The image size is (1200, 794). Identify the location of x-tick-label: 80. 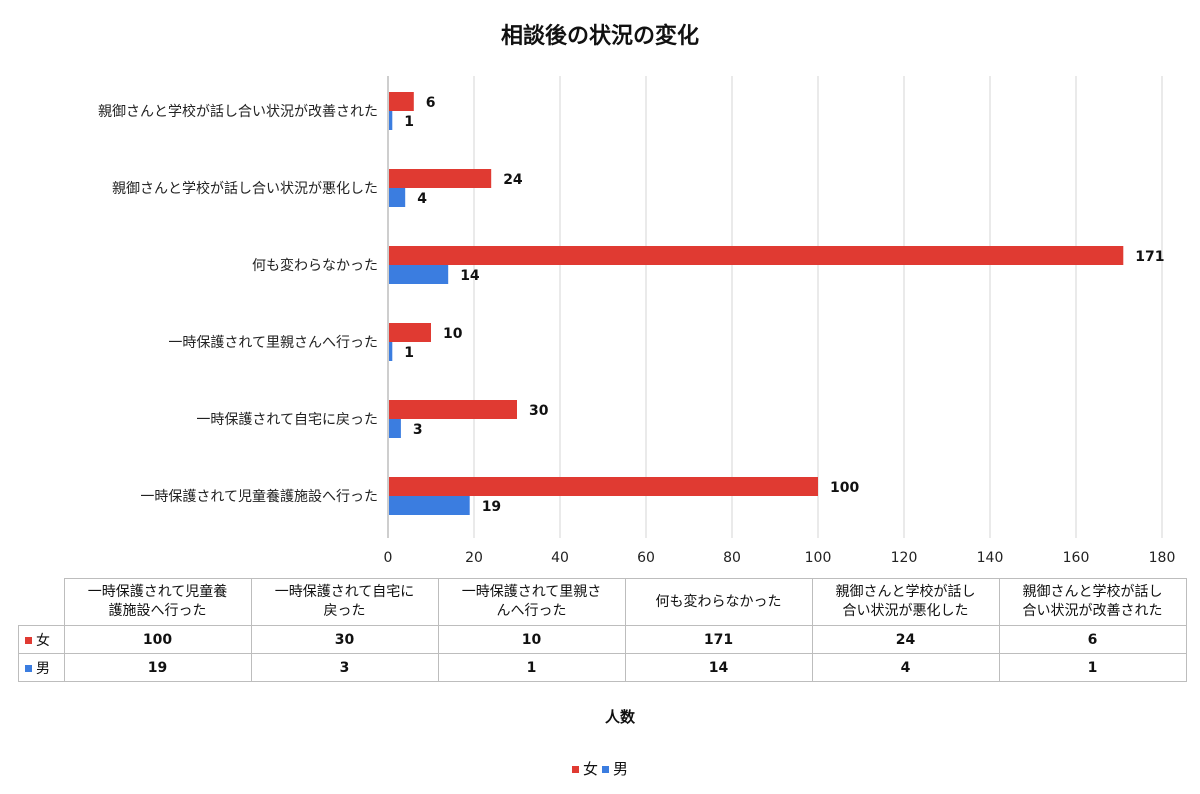
(732, 558).